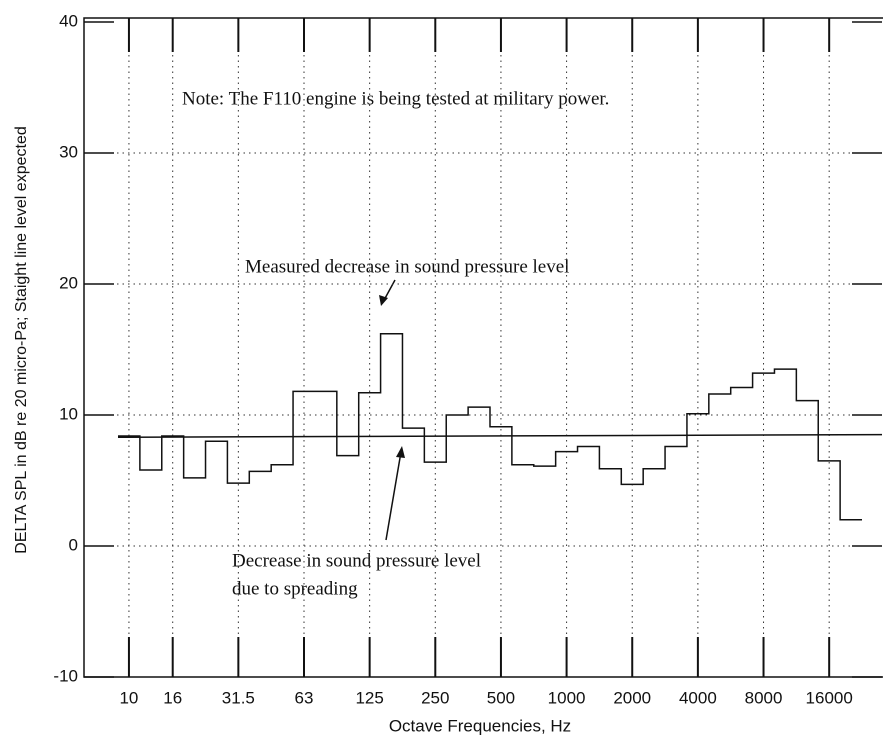 This screenshot has width=883, height=737. Describe the element at coordinates (698, 697) in the screenshot. I see `x-tick-label: 4000` at that location.